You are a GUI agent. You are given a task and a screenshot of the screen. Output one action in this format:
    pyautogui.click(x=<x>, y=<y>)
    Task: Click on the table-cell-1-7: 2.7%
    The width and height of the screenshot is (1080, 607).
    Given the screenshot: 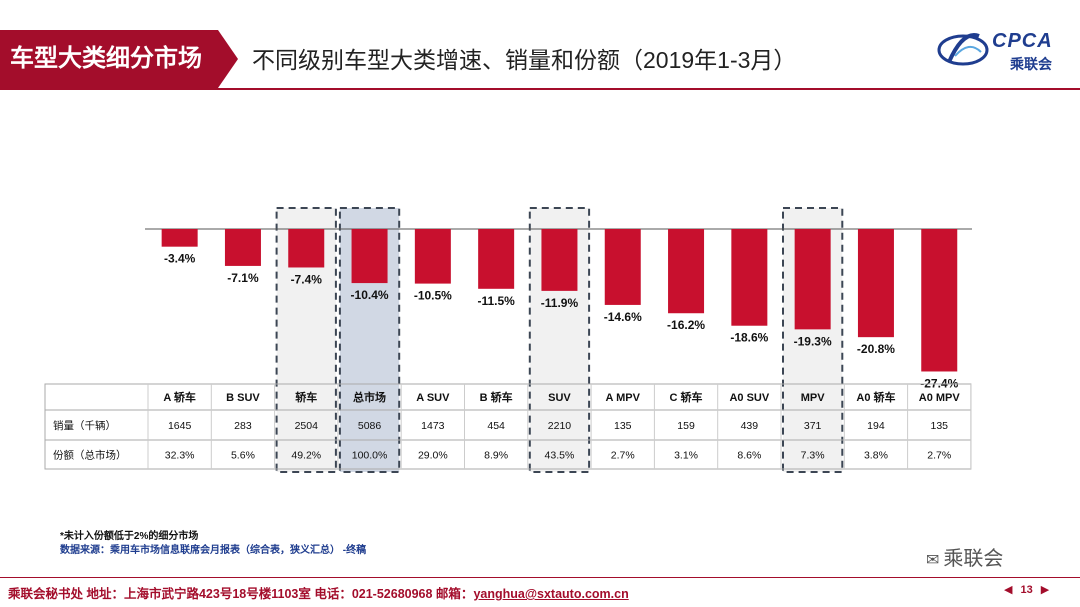 What is the action you would take?
    pyautogui.click(x=623, y=456)
    